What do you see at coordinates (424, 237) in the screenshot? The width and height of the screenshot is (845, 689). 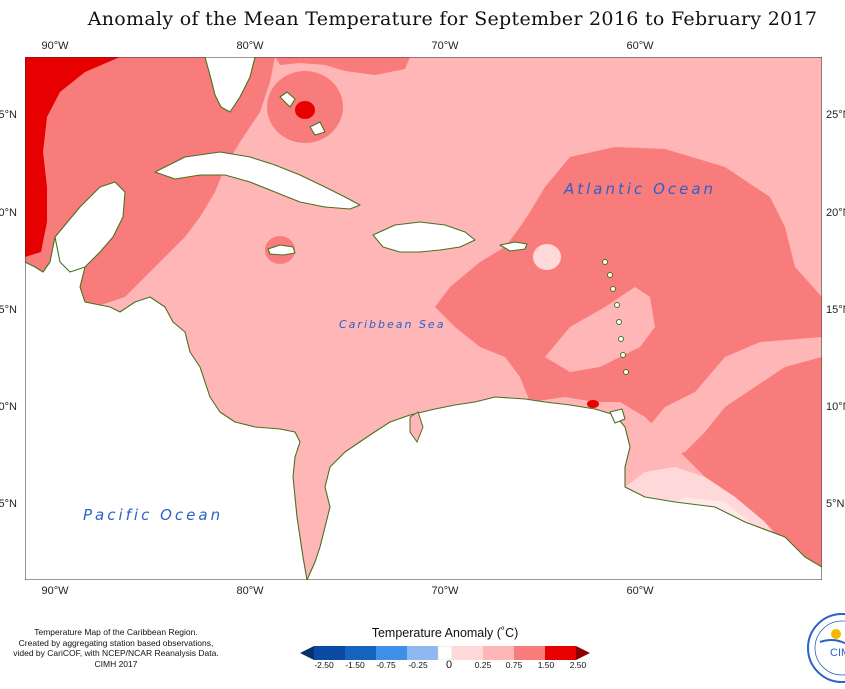 I see `land-hispaniola` at bounding box center [424, 237].